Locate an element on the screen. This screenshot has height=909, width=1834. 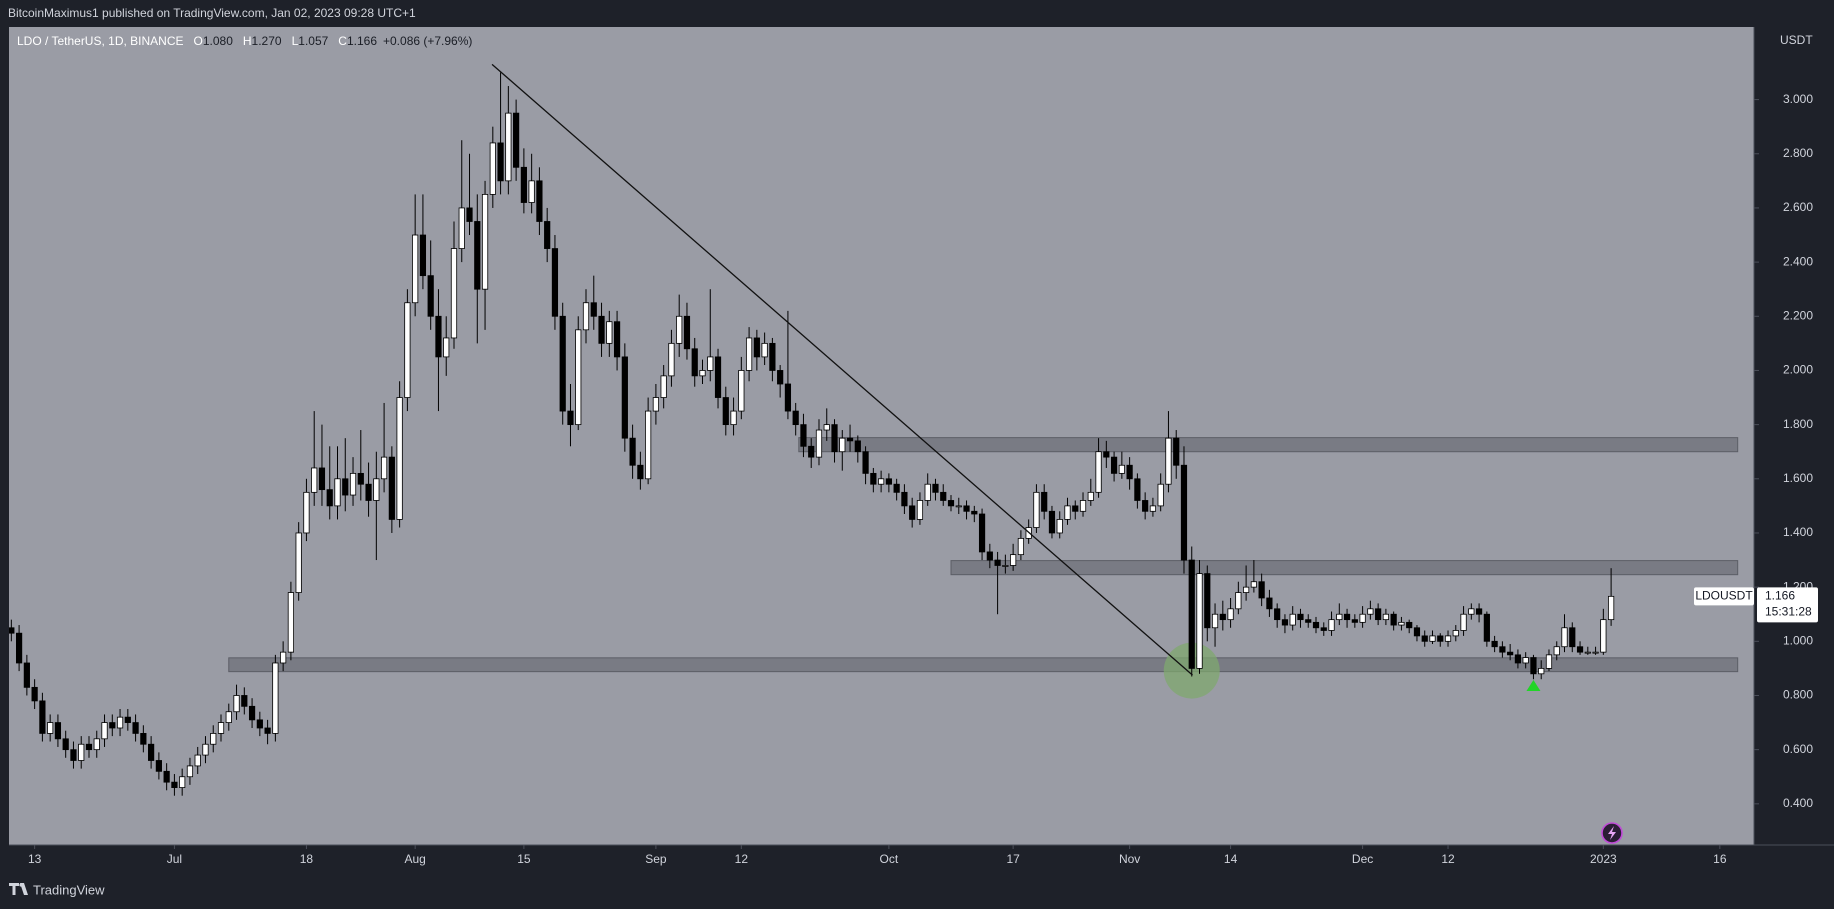
legend-key: O is located at coordinates (198, 41).